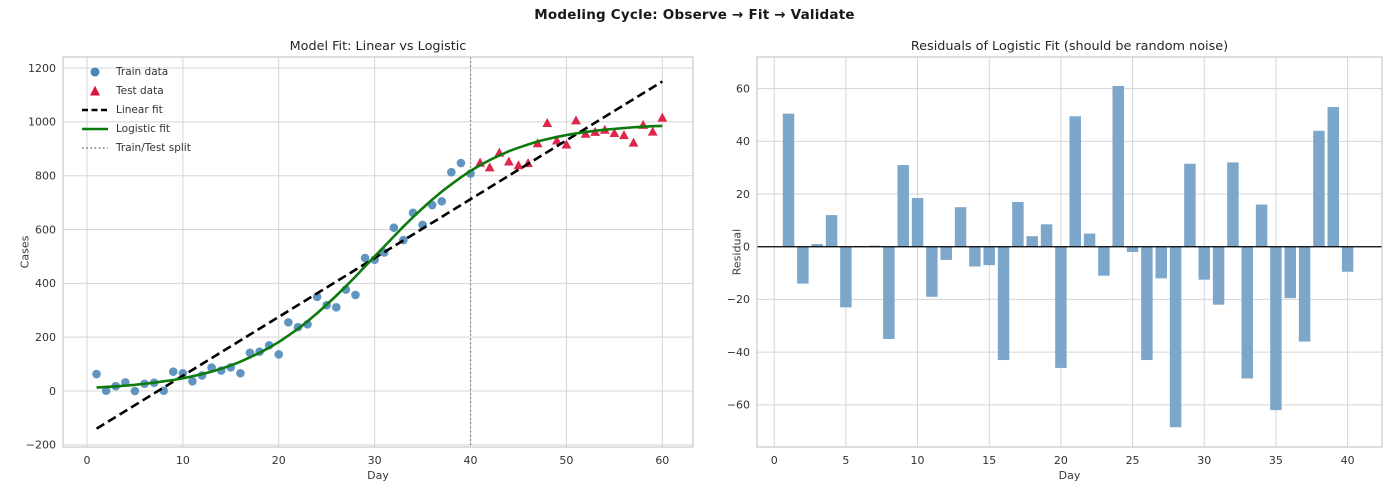 Image resolution: width=1389 pixels, height=495 pixels. I want to click on y-tick-label: 60, so click(743, 88).